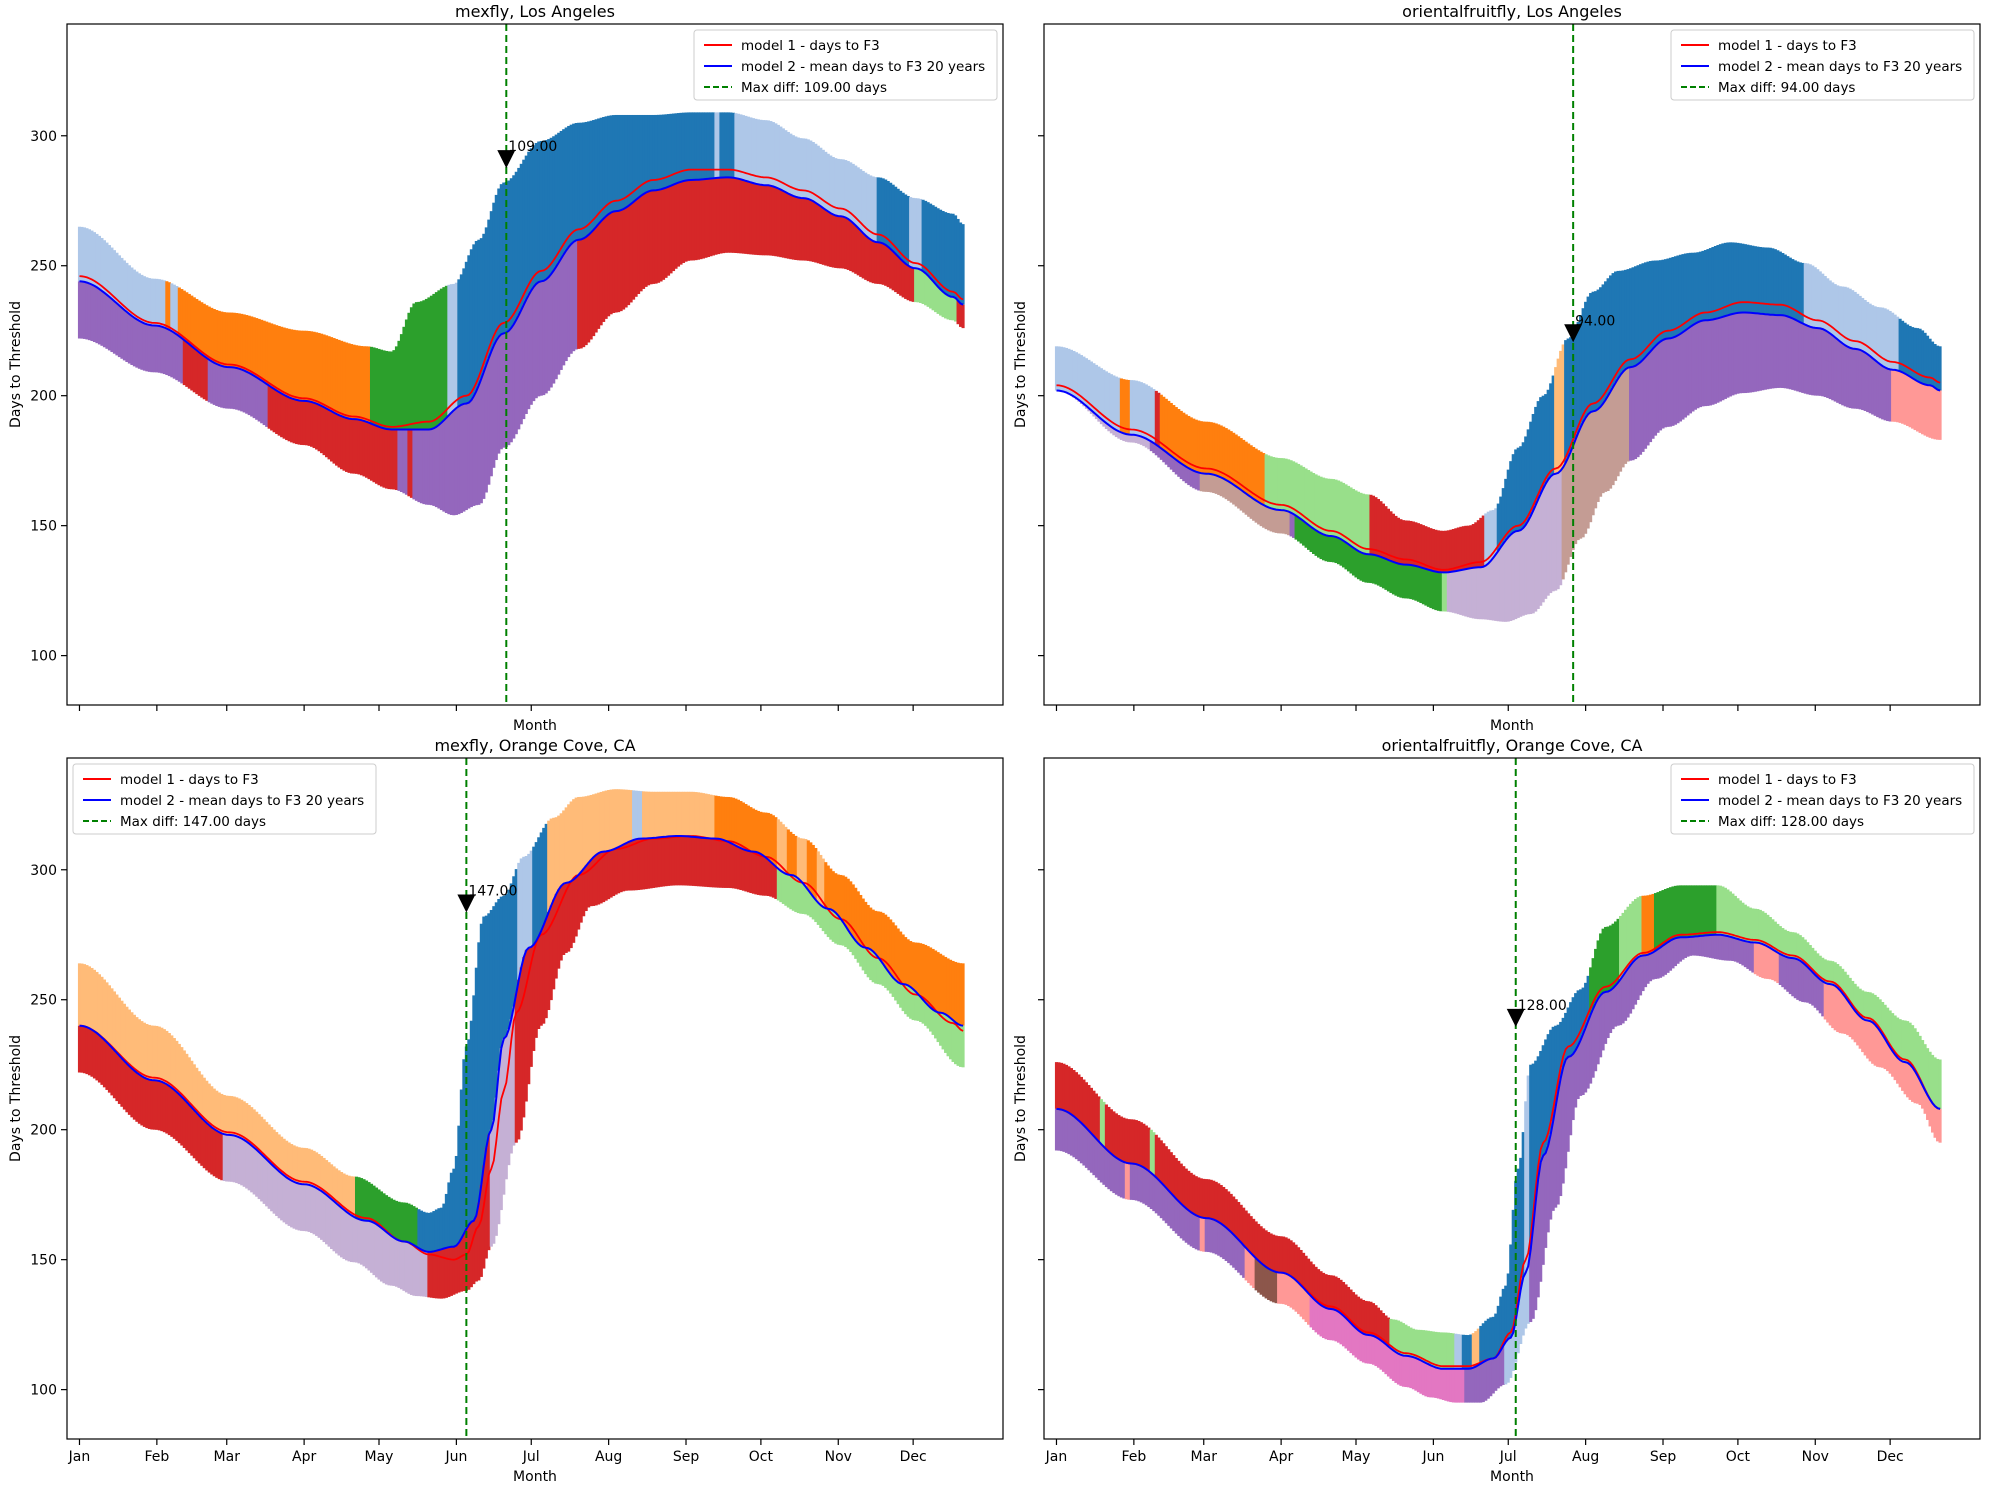  Describe the element at coordinates (1786, 88) in the screenshot. I see `legend-max-diff-text: Max diff: 94.00 days` at that location.